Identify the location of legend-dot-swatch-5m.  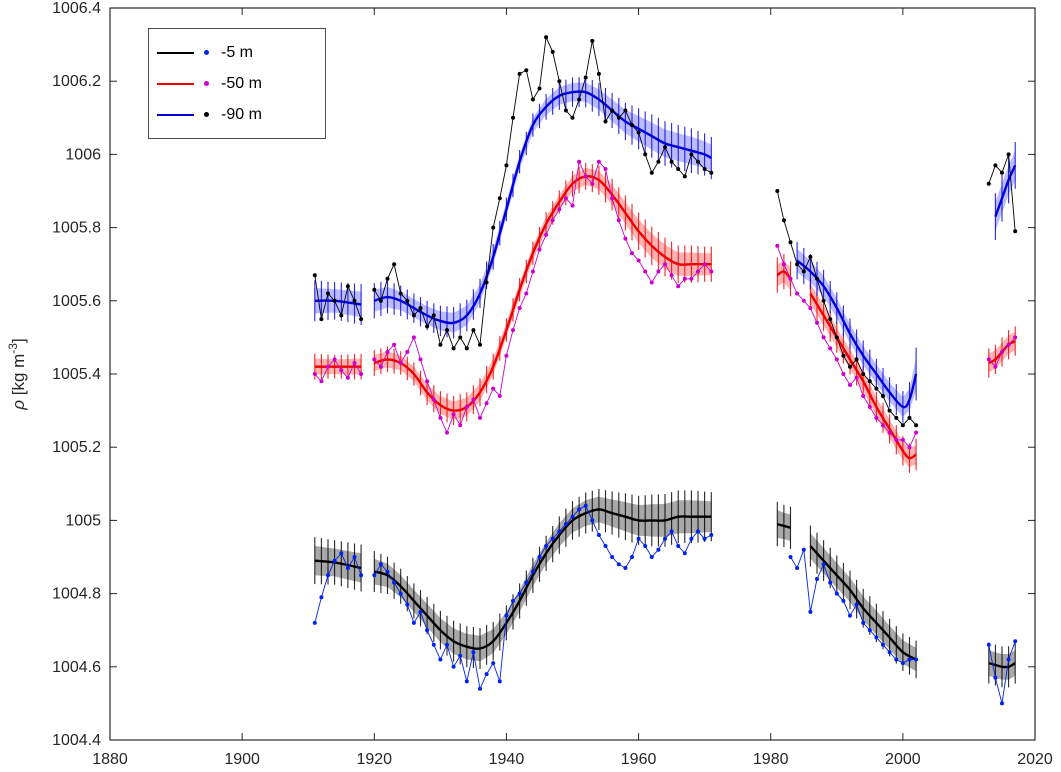
(206, 52).